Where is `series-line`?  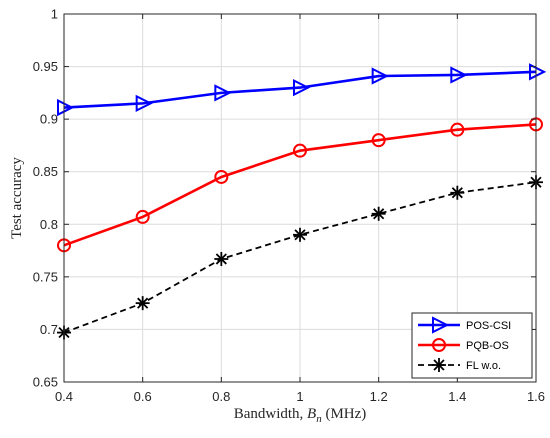
series-line is located at coordinates (300, 89).